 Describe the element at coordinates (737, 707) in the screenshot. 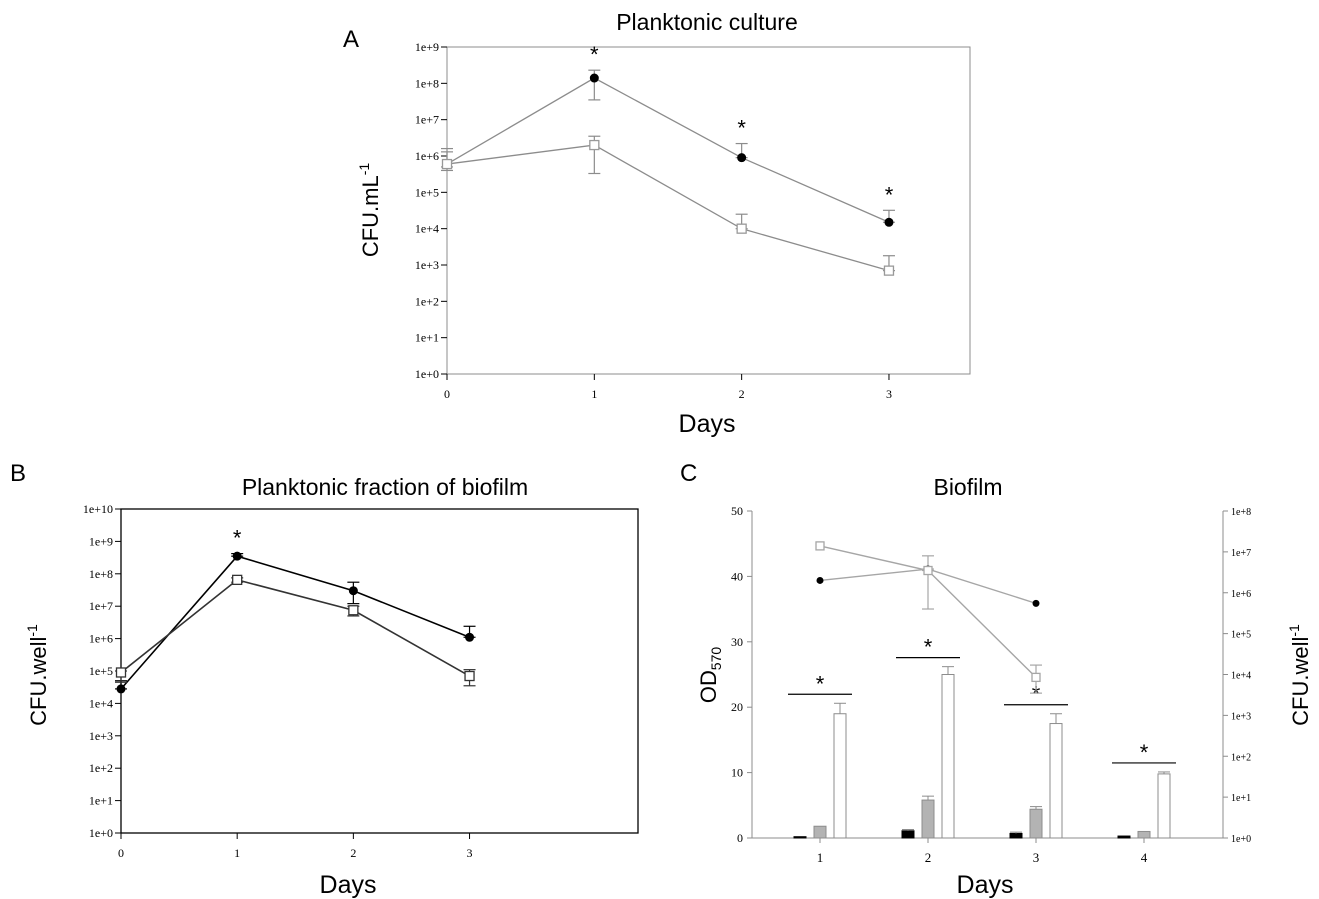

I see `y-tick-label: 20` at that location.